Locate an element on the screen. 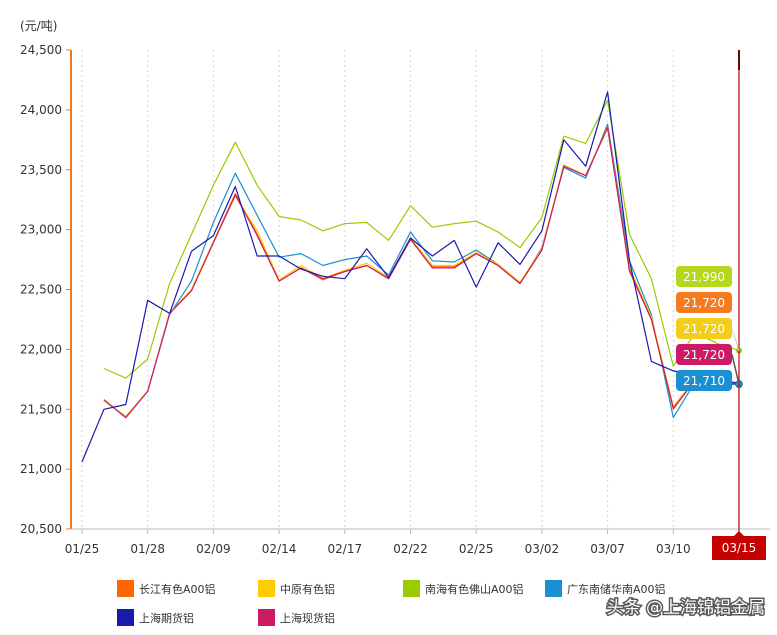 Image resolution: width=777 pixels, height=635 pixels. x-tick-label: 01/28 is located at coordinates (147, 549).